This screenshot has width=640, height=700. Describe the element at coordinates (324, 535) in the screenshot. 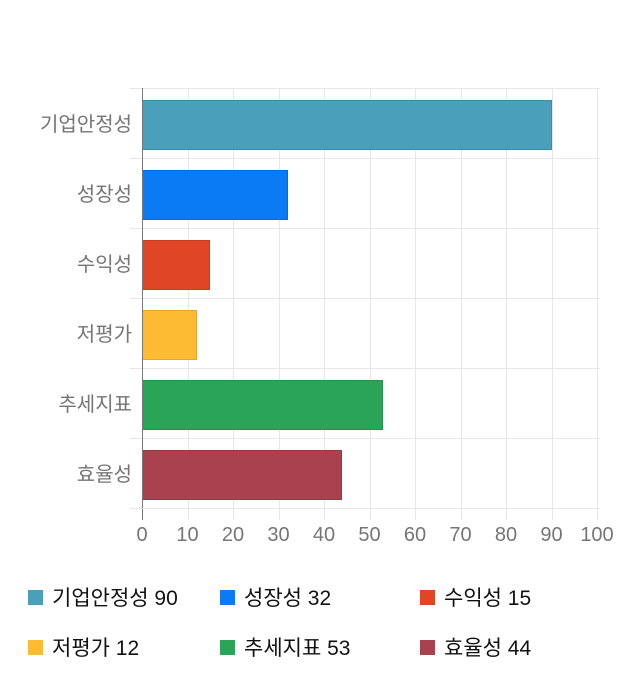

I see `x-tick-label: 40` at that location.